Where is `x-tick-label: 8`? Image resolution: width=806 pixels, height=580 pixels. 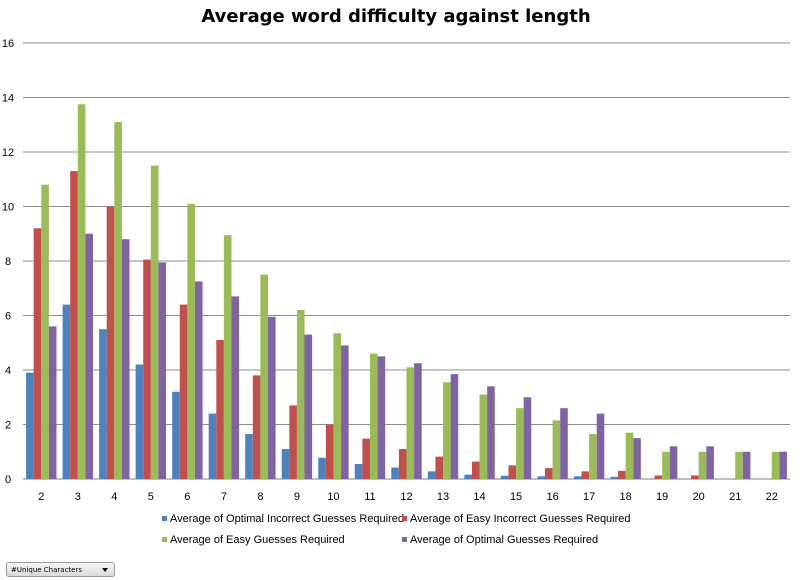
x-tick-label: 8 is located at coordinates (260, 497).